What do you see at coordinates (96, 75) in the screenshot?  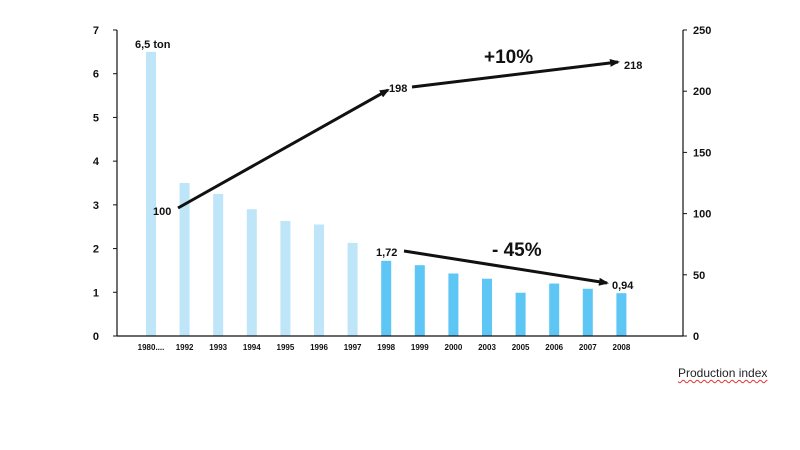 I see `left-tick-label: 6` at bounding box center [96, 75].